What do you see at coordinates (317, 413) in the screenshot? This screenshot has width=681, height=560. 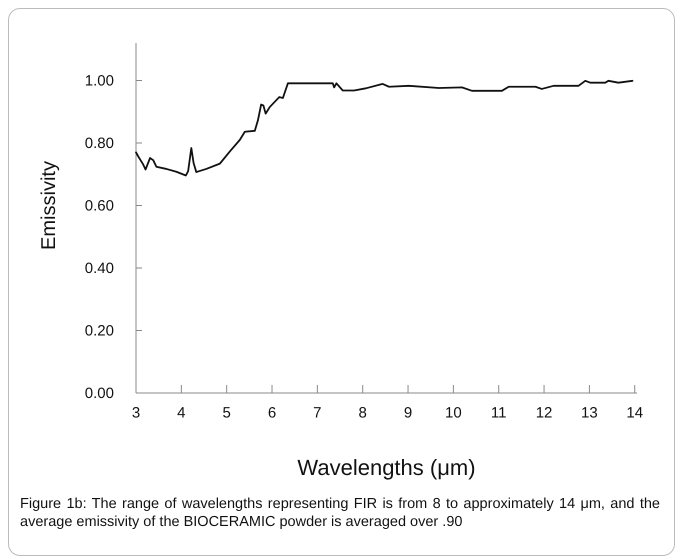 I see `x-tick-label: 7` at bounding box center [317, 413].